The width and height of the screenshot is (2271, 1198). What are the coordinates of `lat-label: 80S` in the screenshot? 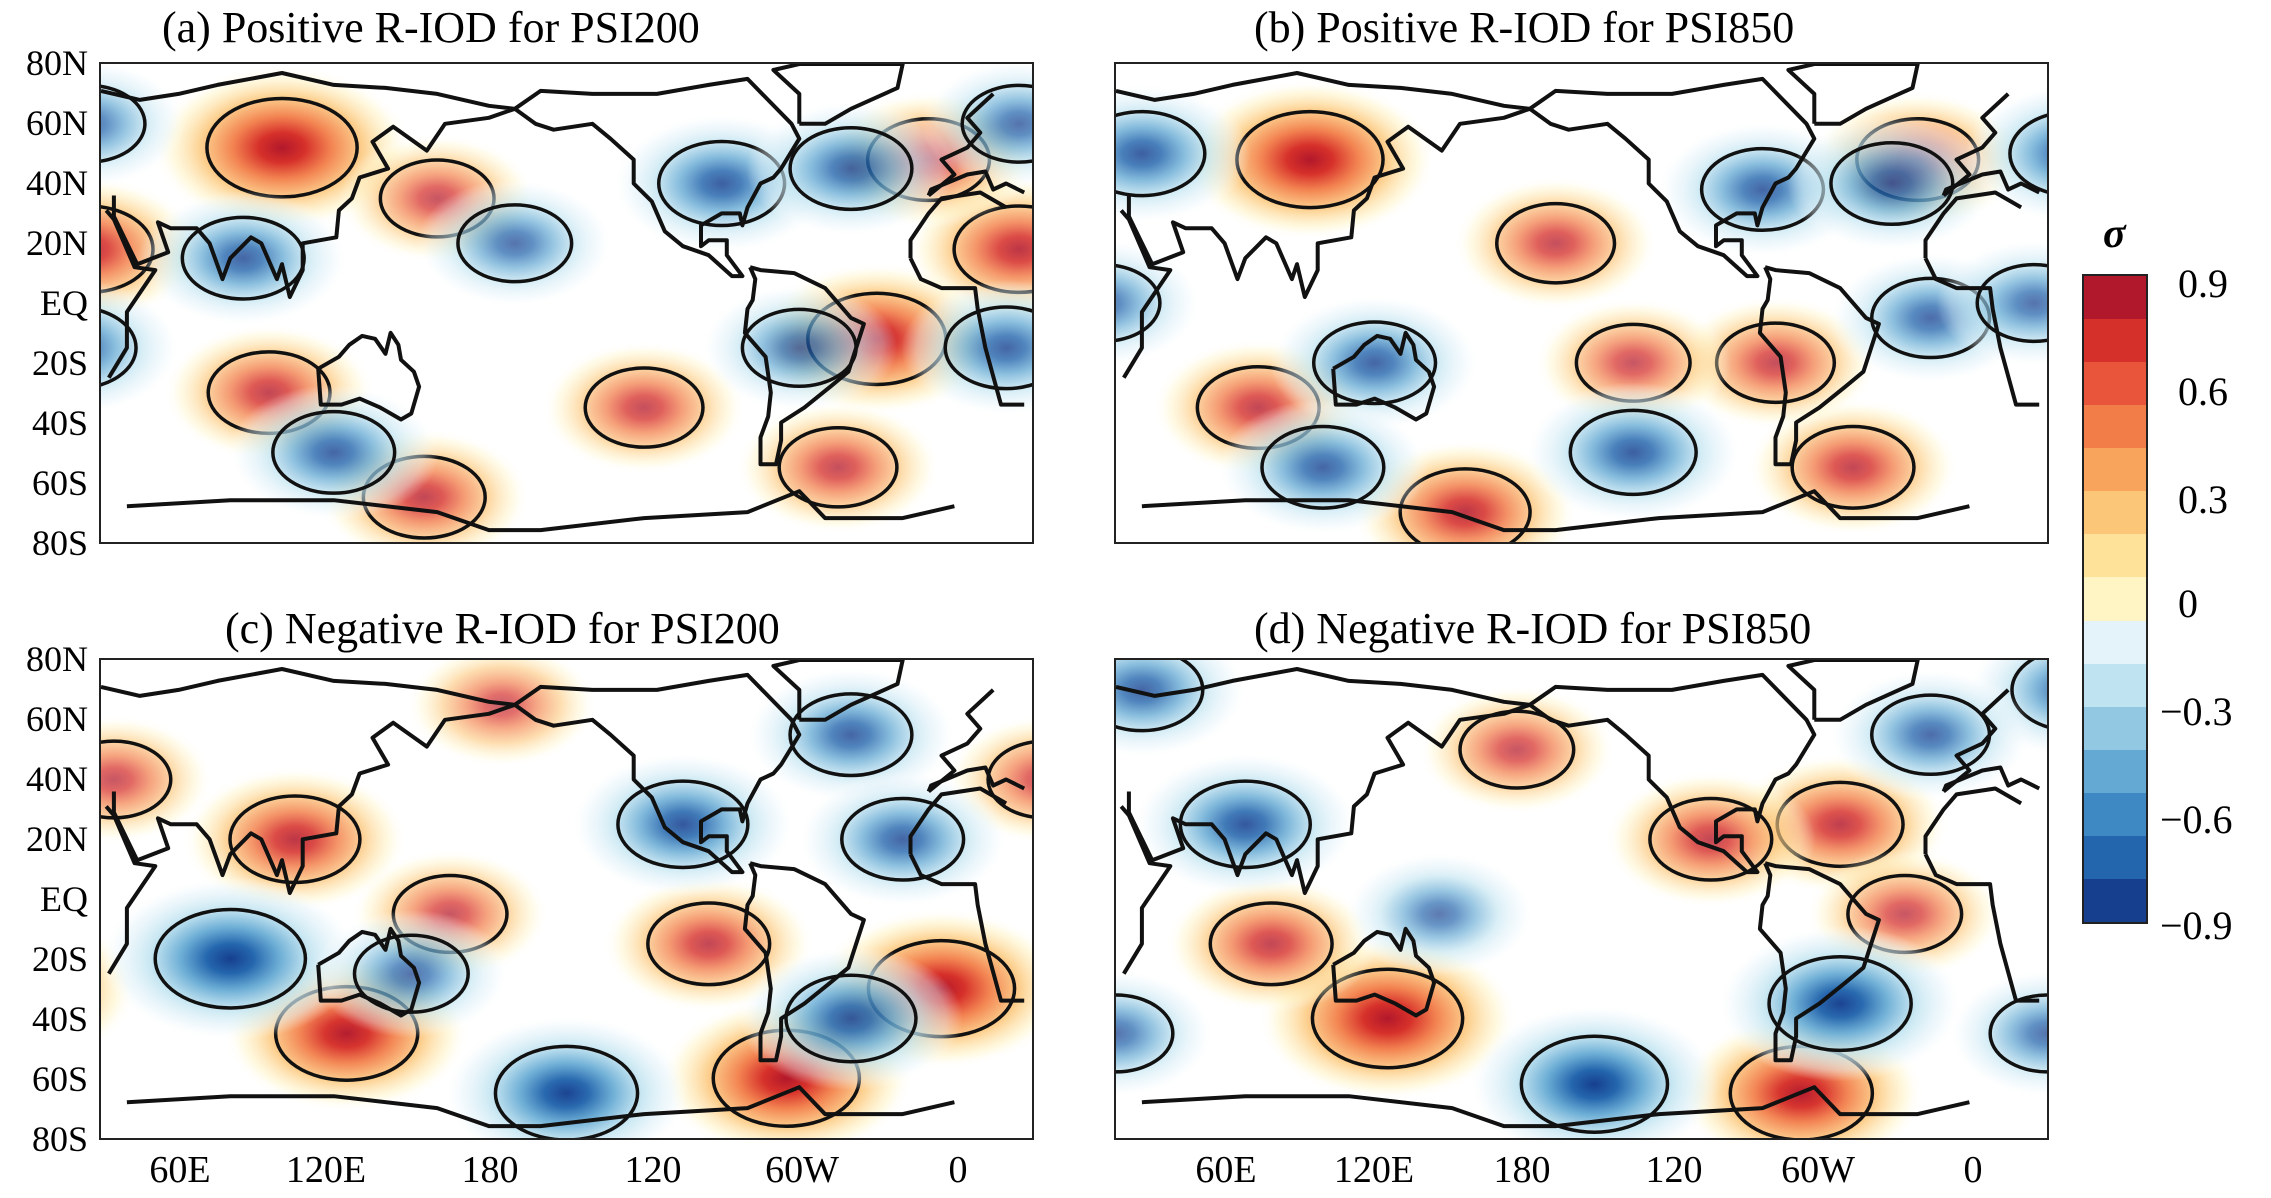 It's located at (59, 543).